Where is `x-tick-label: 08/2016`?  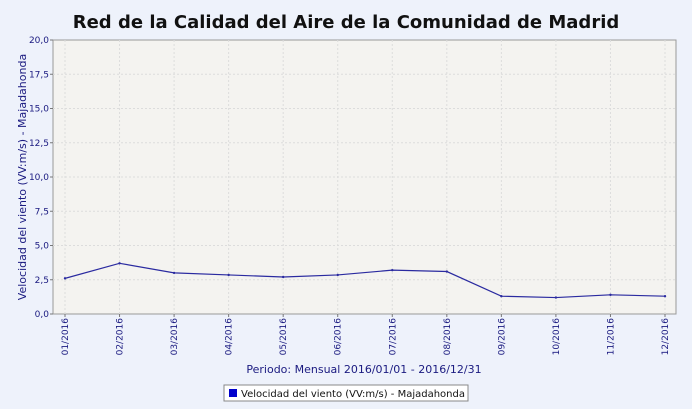 x-tick-label: 08/2016 is located at coordinates (448, 337).